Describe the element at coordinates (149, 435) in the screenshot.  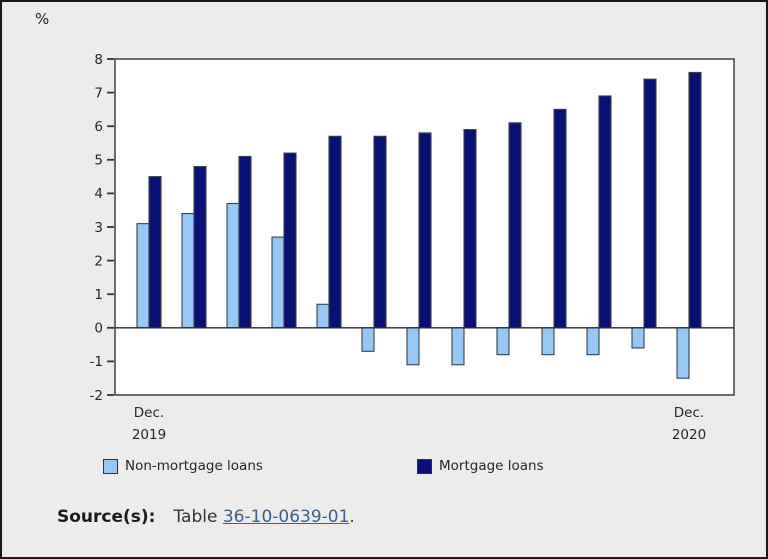
I see `x-axis-label: 2019` at that location.